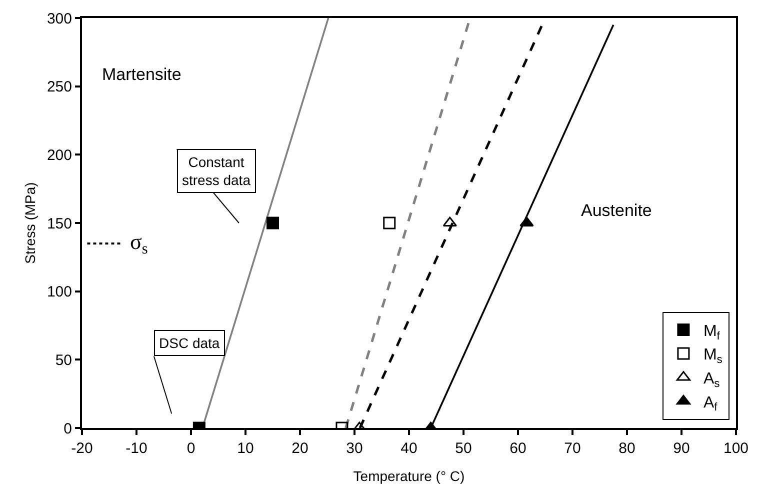 This screenshot has height=498, width=759. I want to click on x-tick-label: 90, so click(681, 448).